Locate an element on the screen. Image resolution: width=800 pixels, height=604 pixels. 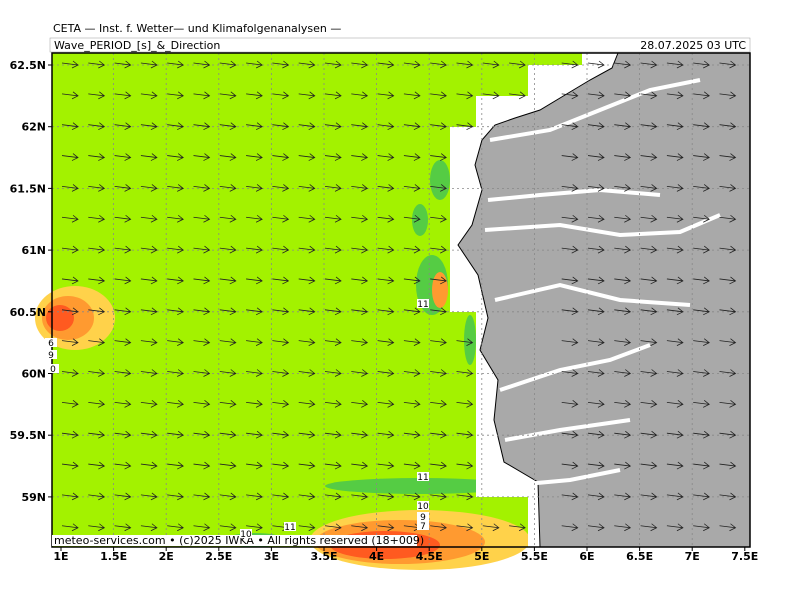
lon-label: 5.5E is located at coordinates (534, 556).